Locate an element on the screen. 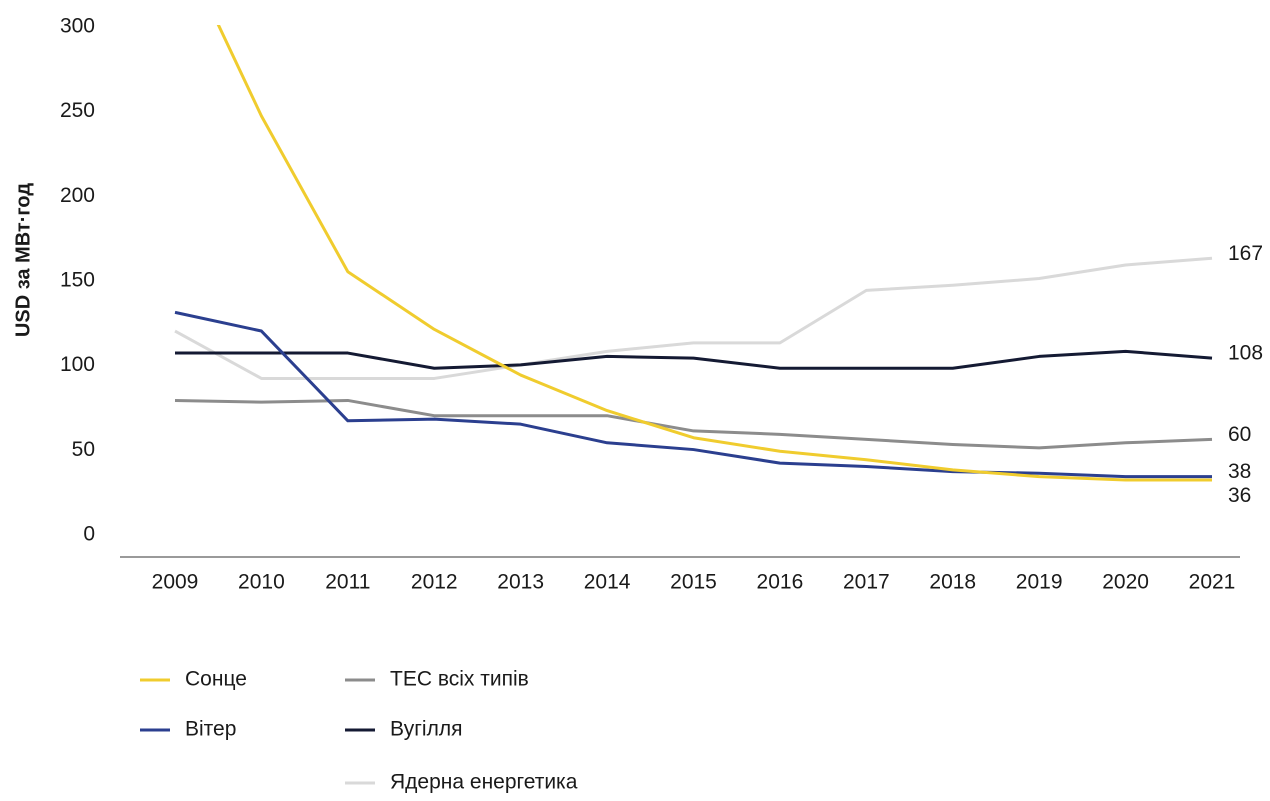 The height and width of the screenshot is (801, 1270). y-tick-label: 50 is located at coordinates (83, 449).